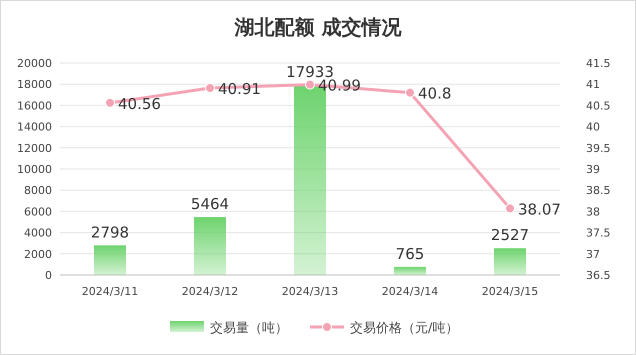 Image resolution: width=636 pixels, height=355 pixels. I want to click on data-label: 40.91, so click(239, 89).